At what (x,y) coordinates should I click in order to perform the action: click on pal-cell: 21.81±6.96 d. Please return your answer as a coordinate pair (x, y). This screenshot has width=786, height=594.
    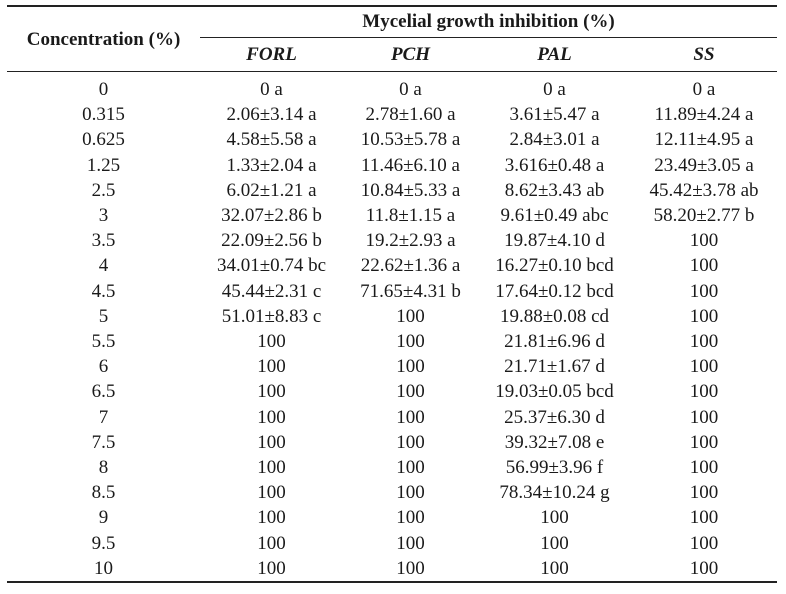
    Looking at the image, I should click on (554, 341).